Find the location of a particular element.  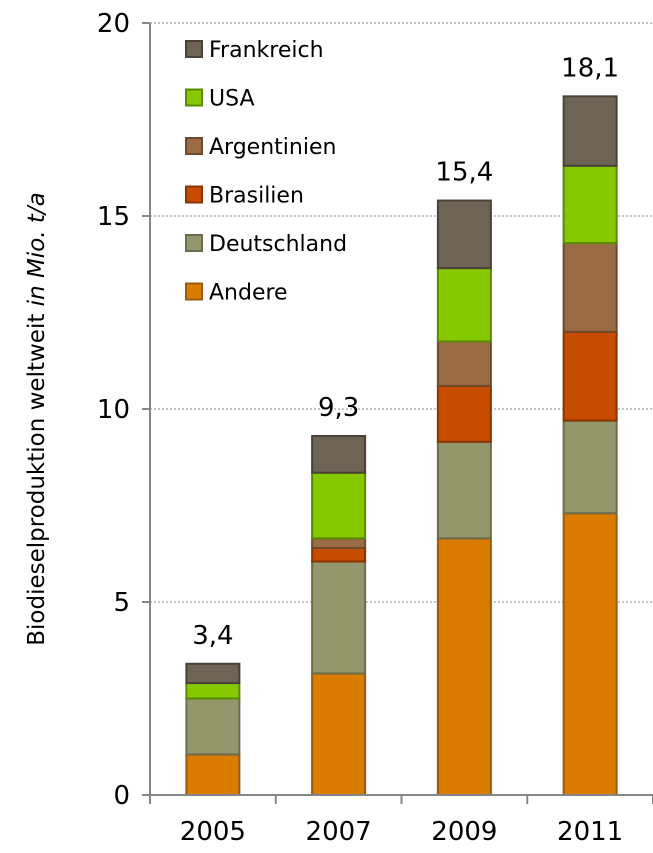

bar-segment-frankreich-2009 is located at coordinates (464, 234).